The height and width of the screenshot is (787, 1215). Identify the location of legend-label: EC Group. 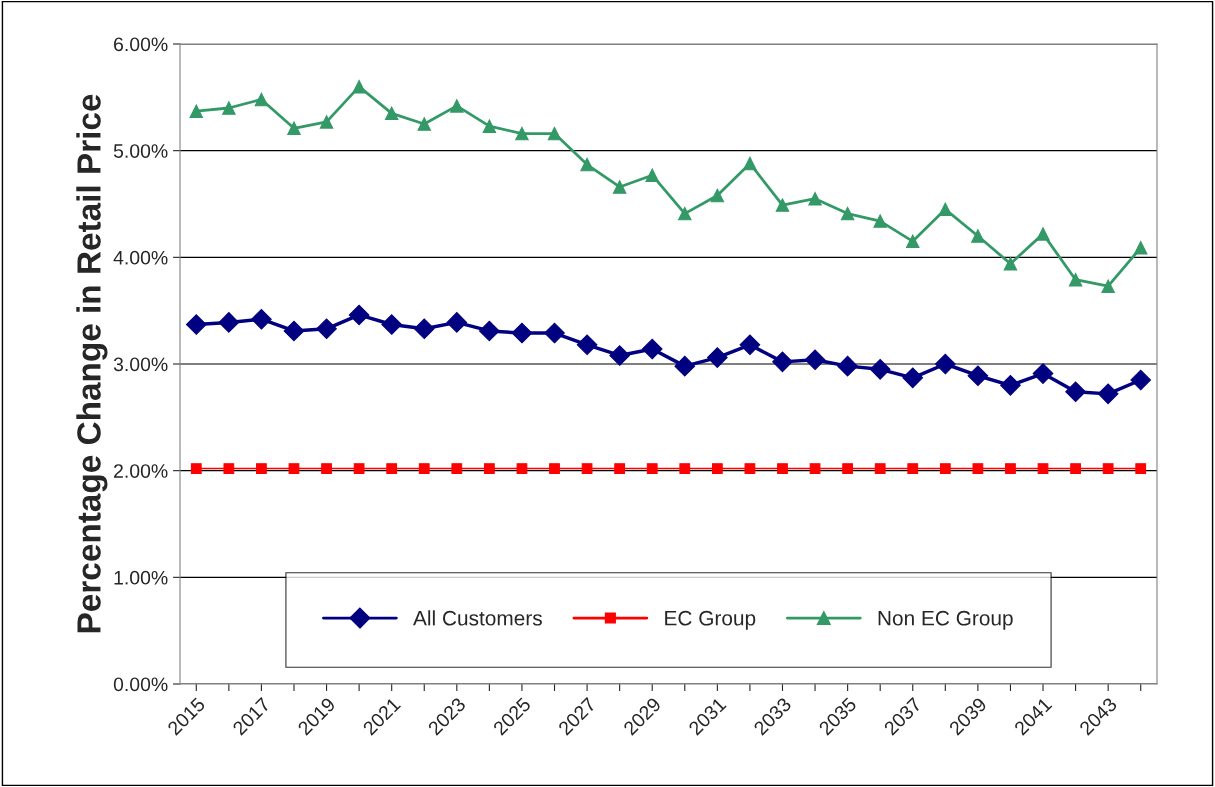
(710, 620).